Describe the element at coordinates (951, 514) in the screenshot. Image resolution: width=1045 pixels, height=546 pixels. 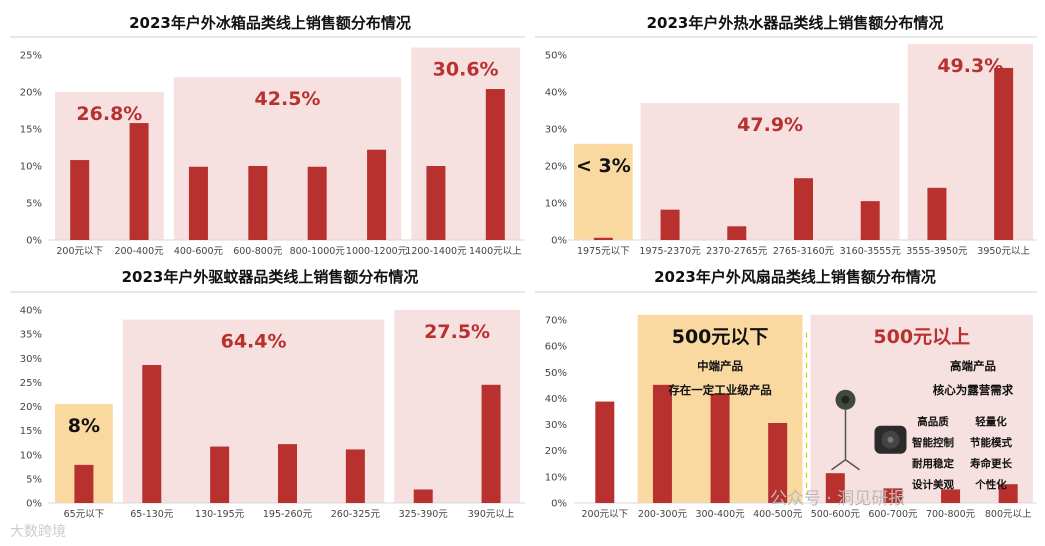
I see `x-tick-label: 700-800元` at that location.